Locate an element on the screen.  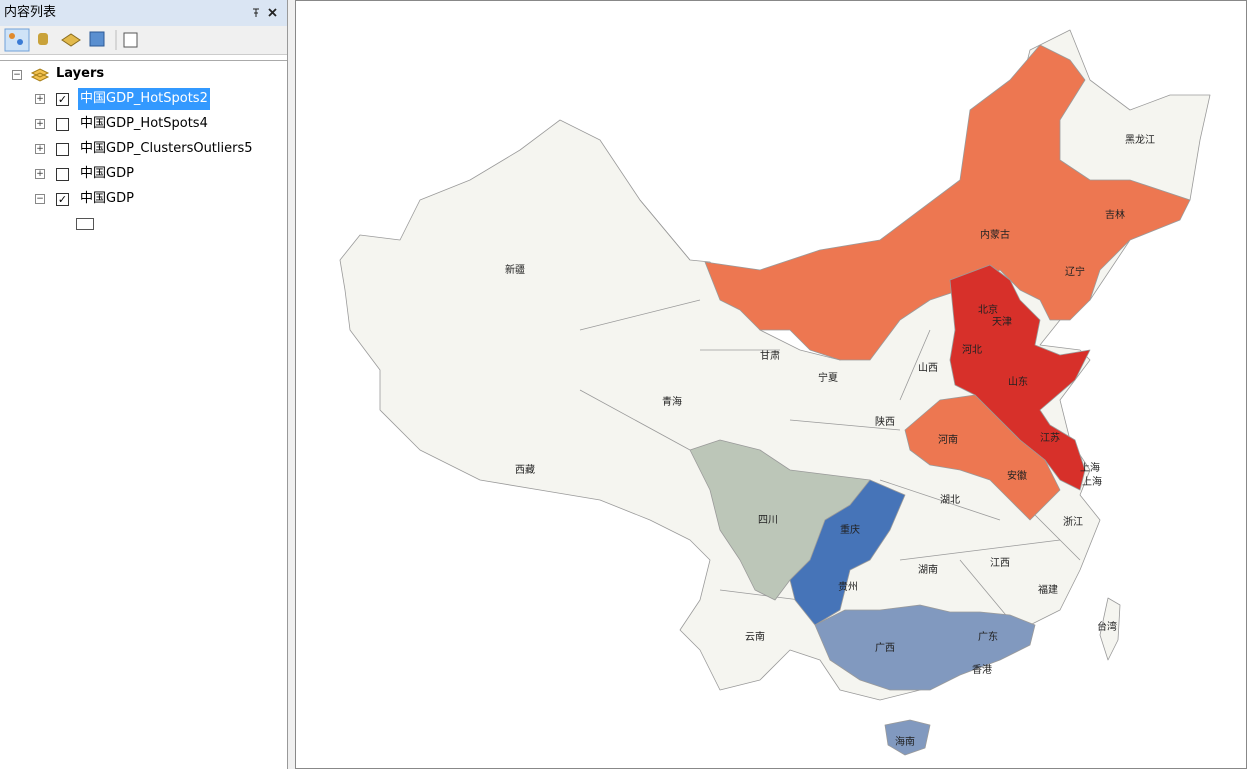
province-label: 四川 is located at coordinates (768, 520).